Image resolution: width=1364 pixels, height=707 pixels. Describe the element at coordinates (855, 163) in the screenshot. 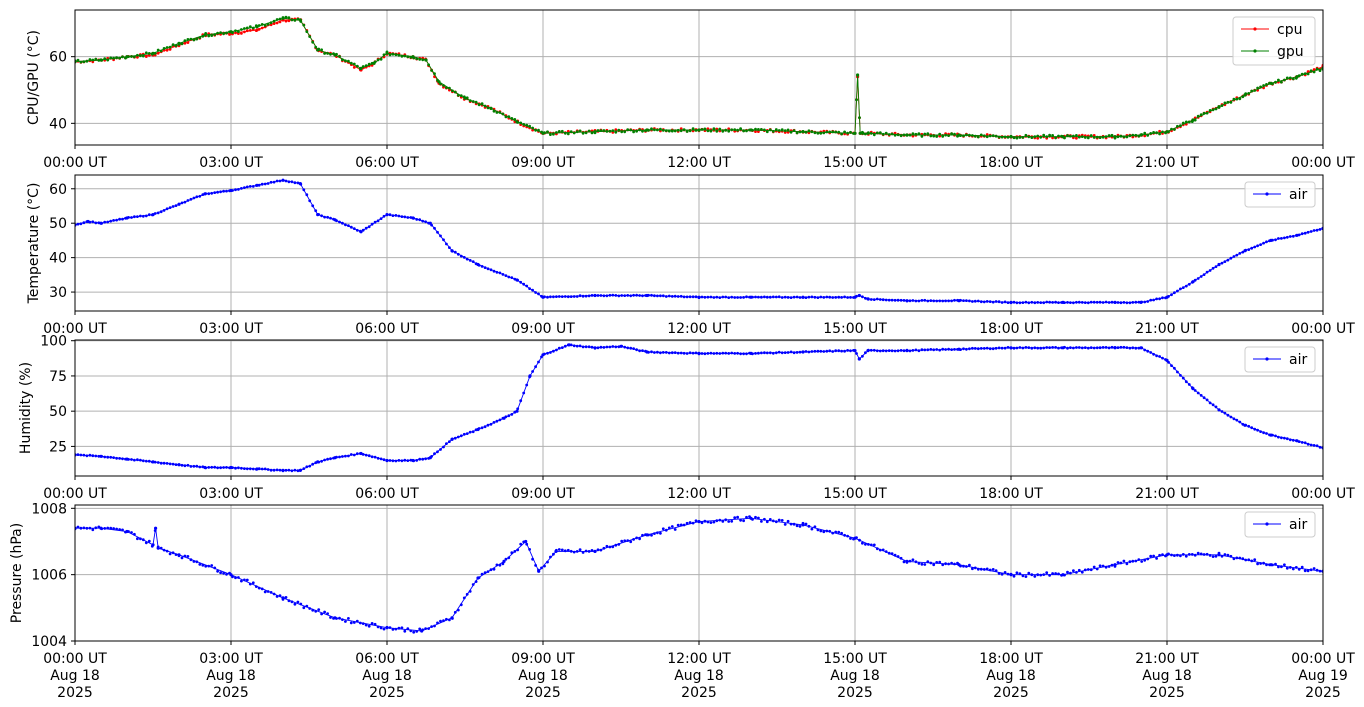

I see `x-tick-label: 15:00 UT` at that location.